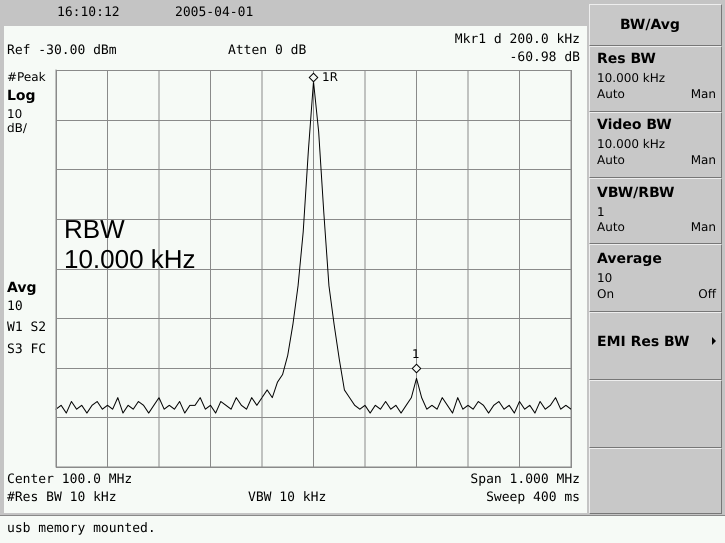 The height and width of the screenshot is (543, 725). Describe the element at coordinates (26, 77) in the screenshot. I see `text: #Peak` at that location.